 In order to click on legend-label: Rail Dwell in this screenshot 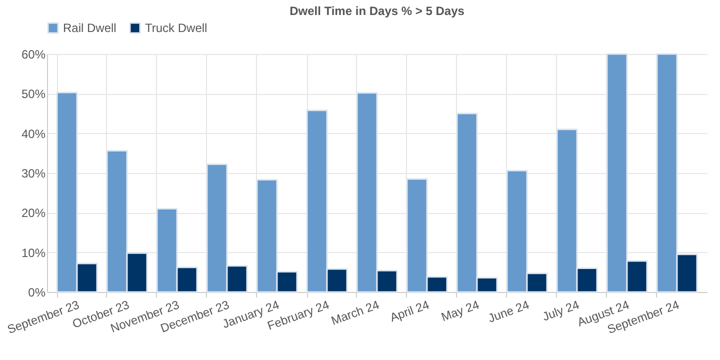, I will do `click(89, 28)`.